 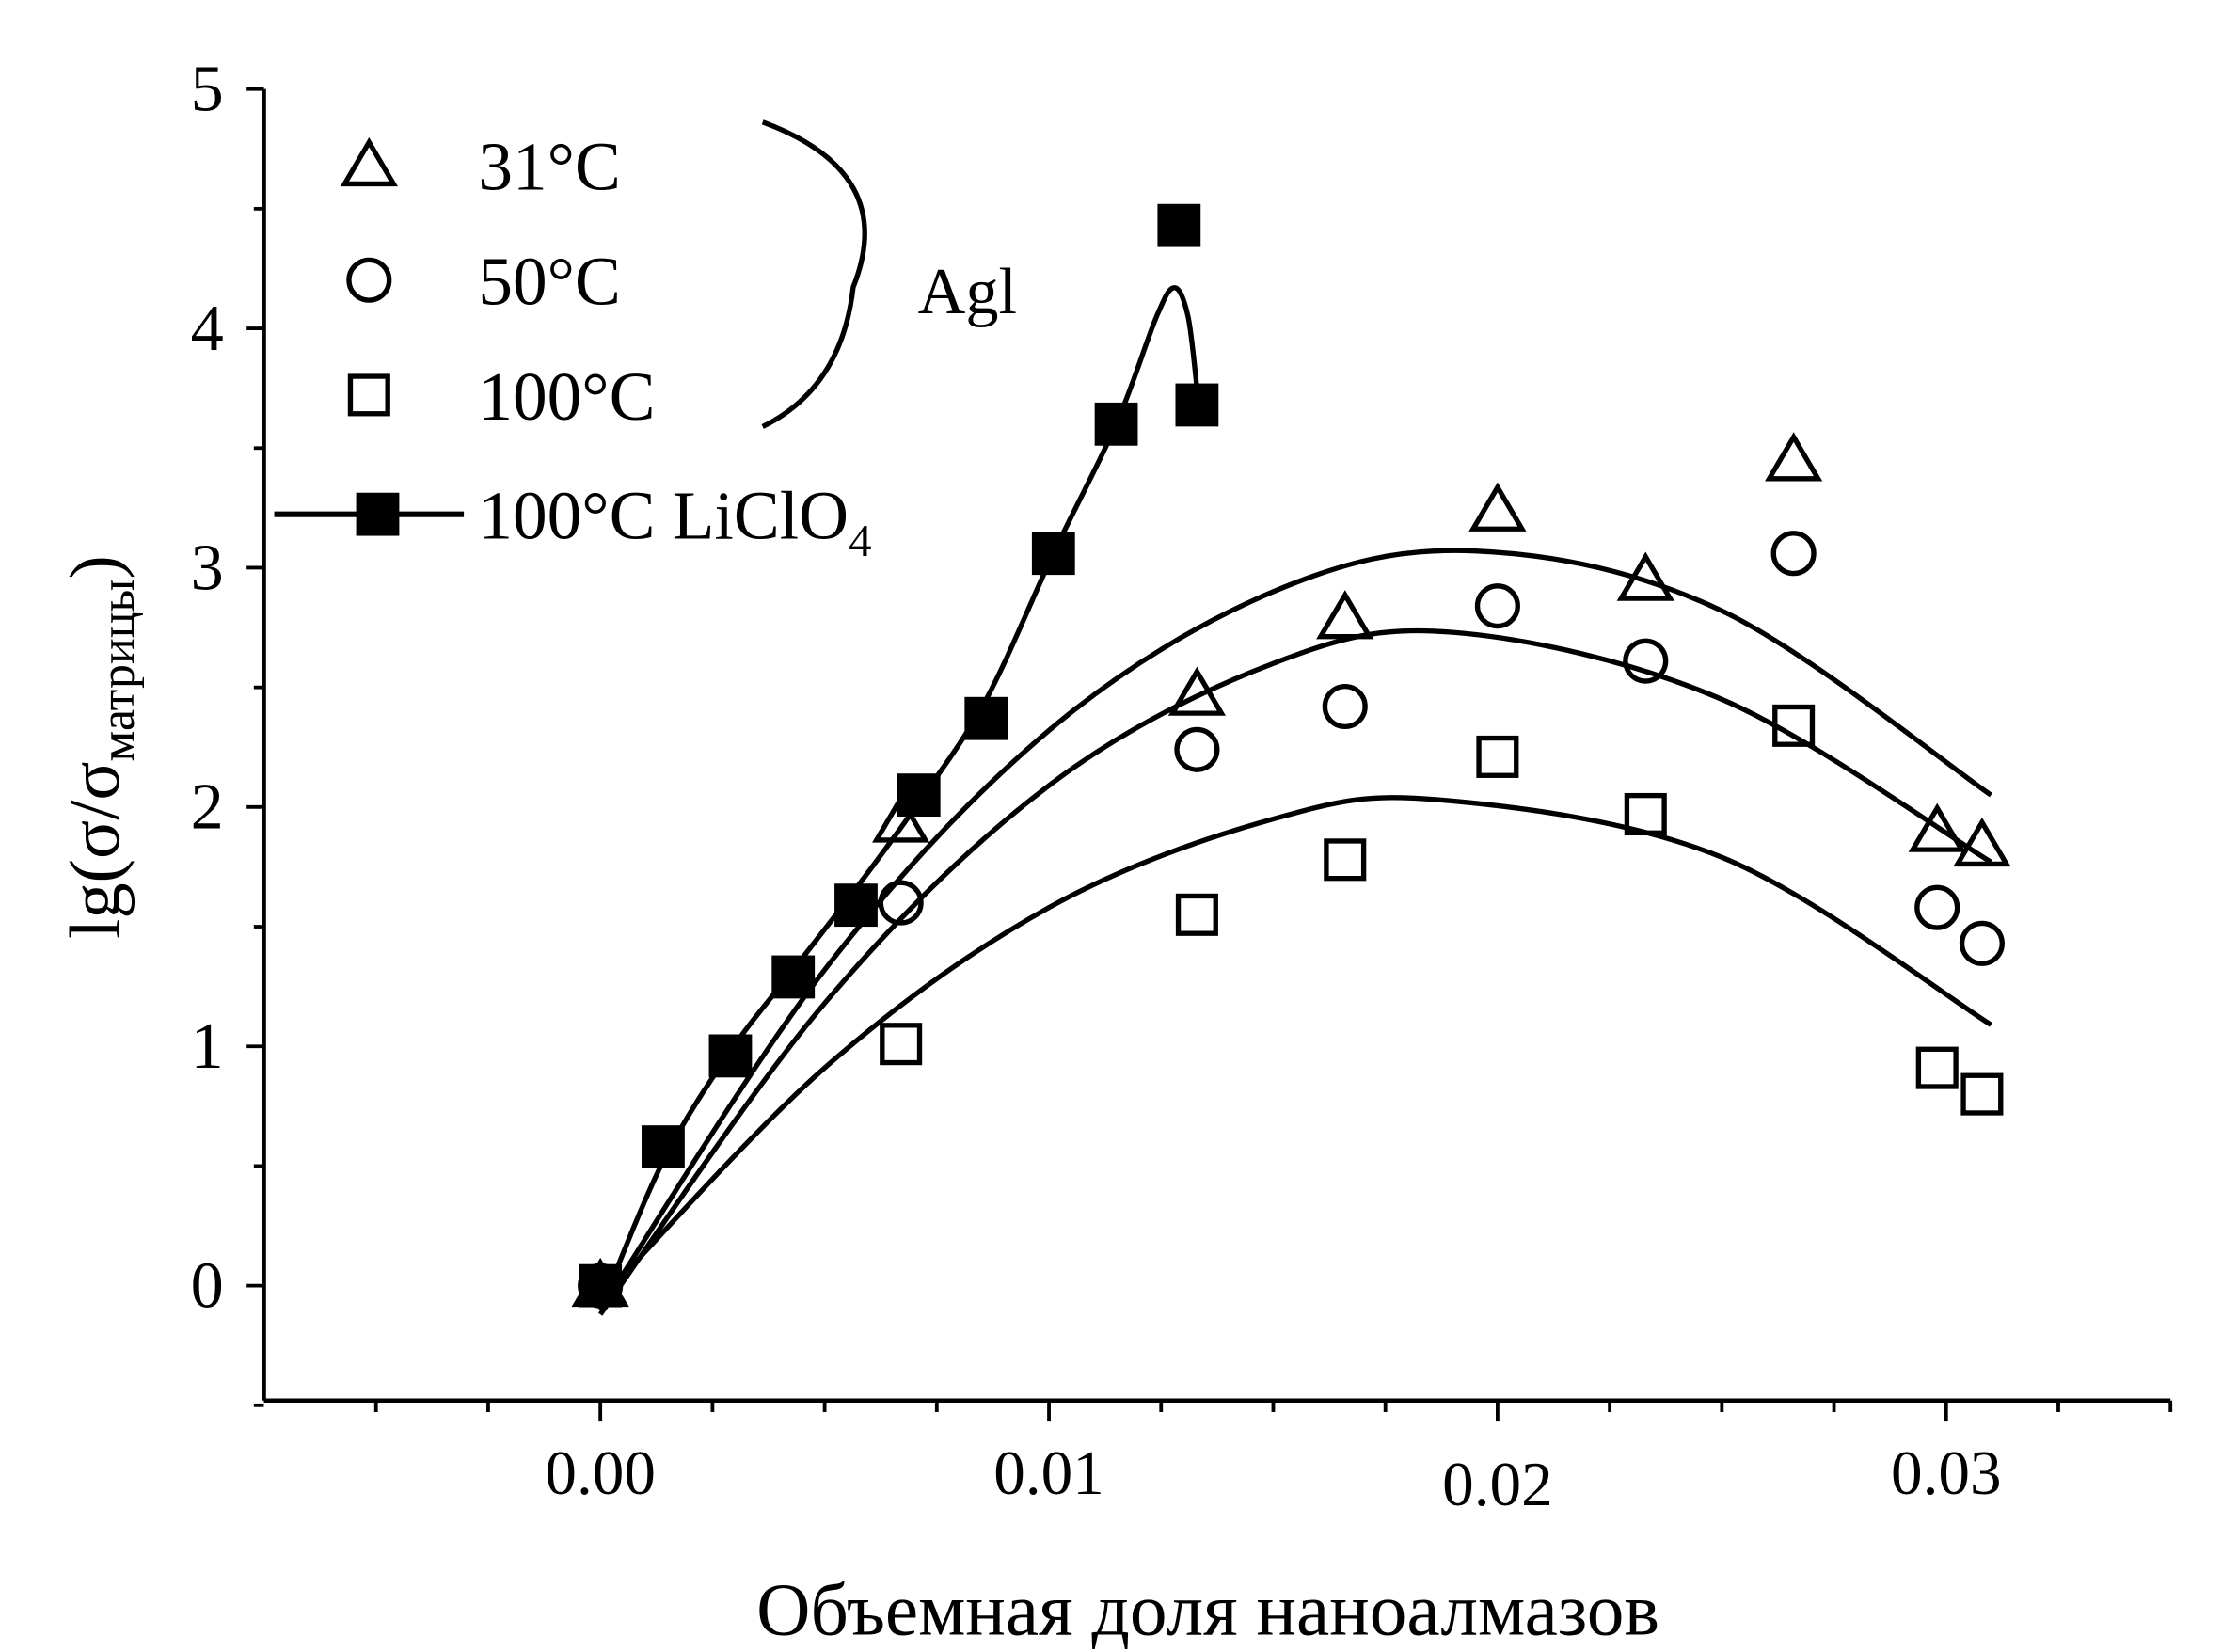 I want to click on legend: 31°C 50°C 100°C 100°C LiClO4, so click(x=573, y=347).